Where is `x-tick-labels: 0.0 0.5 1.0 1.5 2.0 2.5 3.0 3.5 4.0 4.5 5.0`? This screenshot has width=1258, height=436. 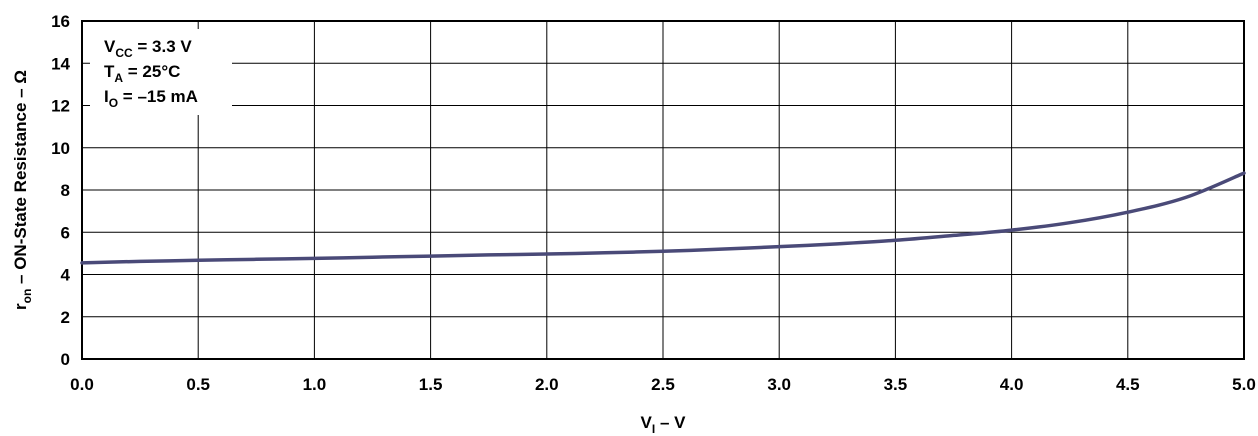
x-tick-labels: 0.0 0.5 1.0 1.5 2.0 2.5 3.0 3.5 4.0 4.5 5.0 is located at coordinates (663, 384).